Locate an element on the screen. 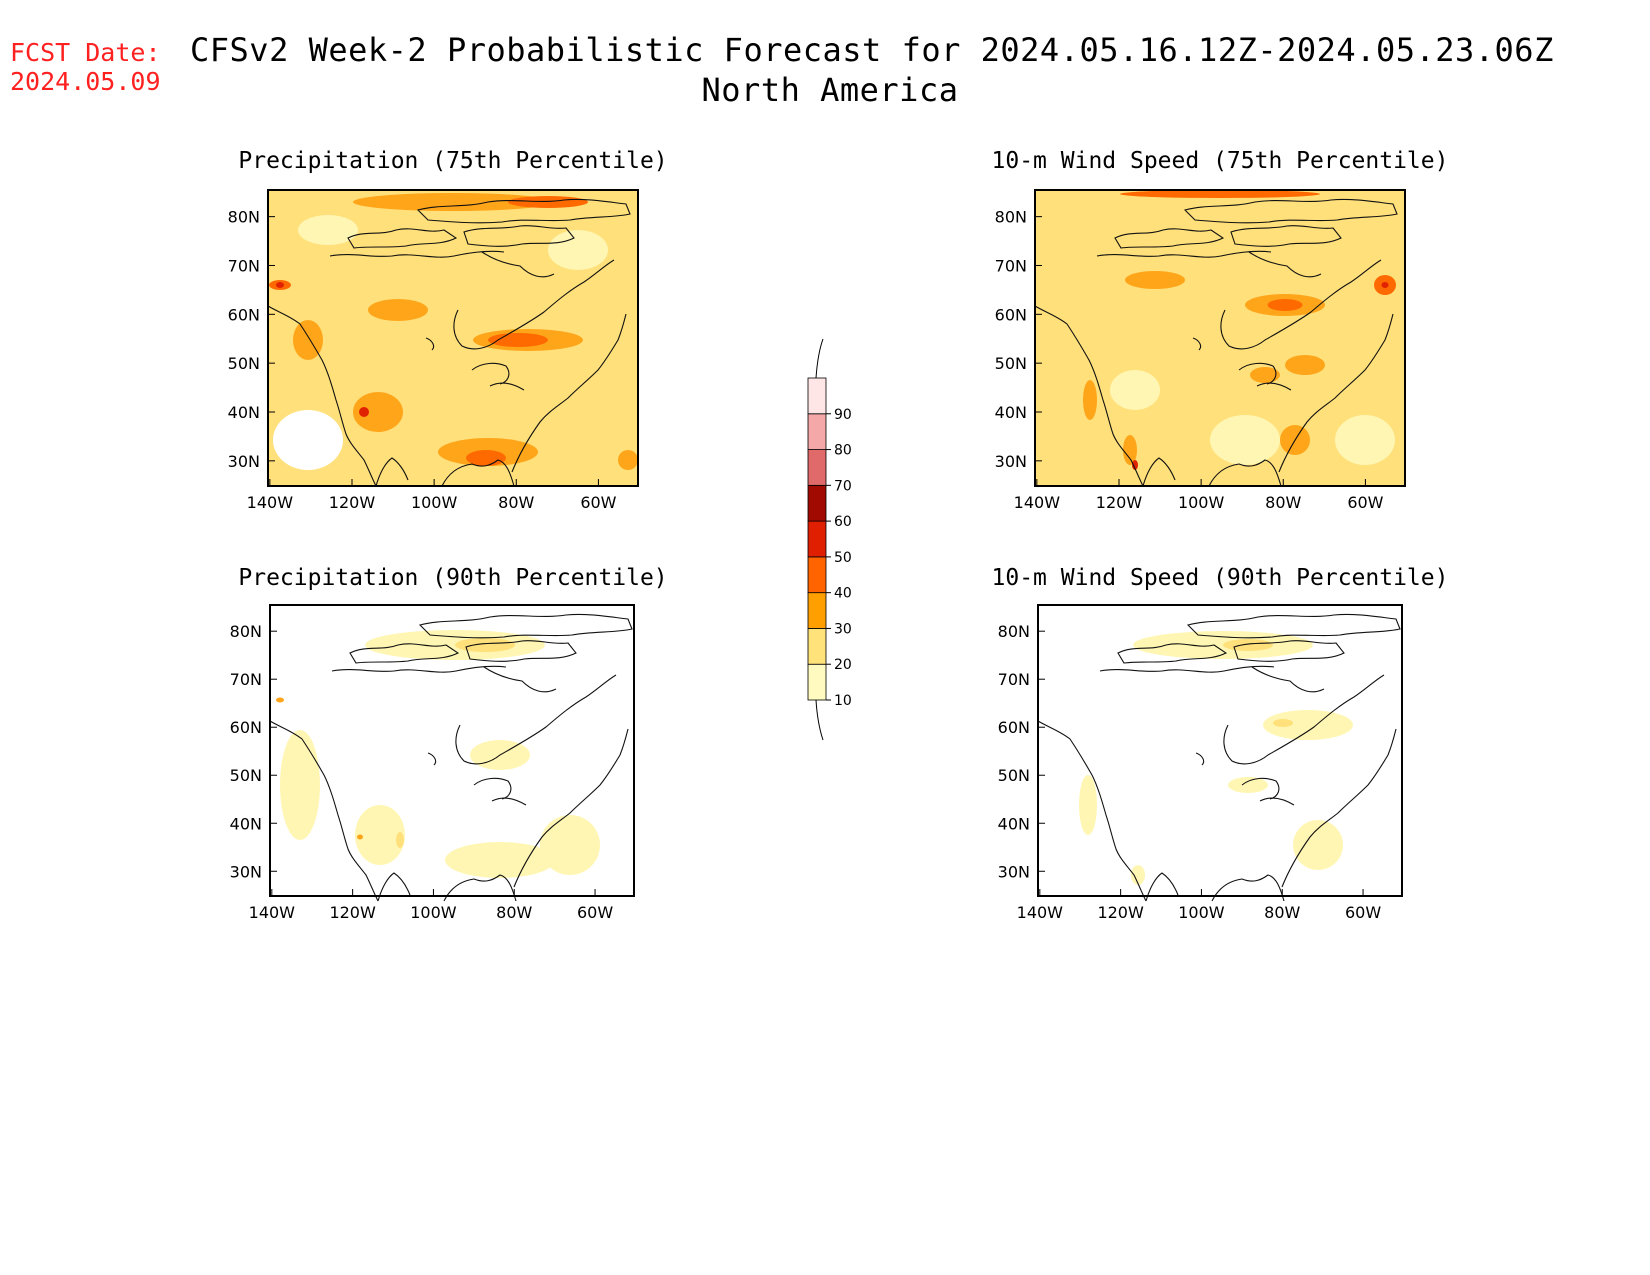 This screenshot has width=1650, height=1275. figure-subtitle: North America is located at coordinates (830, 90).